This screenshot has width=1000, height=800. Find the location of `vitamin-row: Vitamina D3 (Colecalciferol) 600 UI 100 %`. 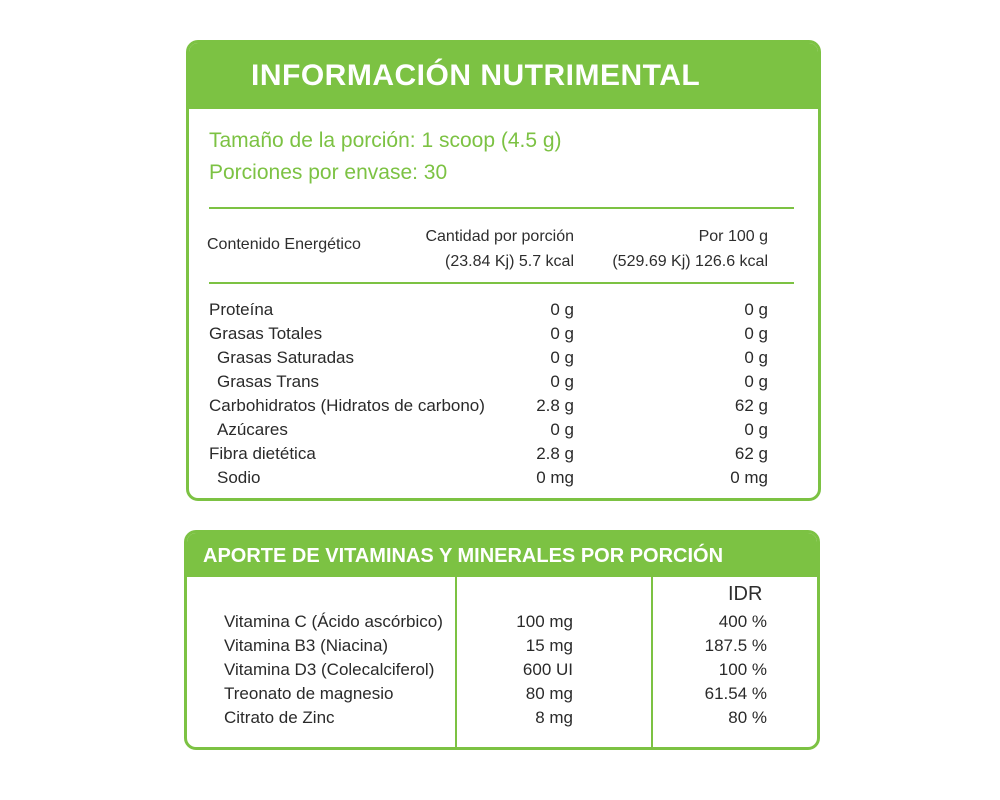

vitamin-row: Vitamina D3 (Colecalciferol) 600 UI 100 % is located at coordinates (502, 670).